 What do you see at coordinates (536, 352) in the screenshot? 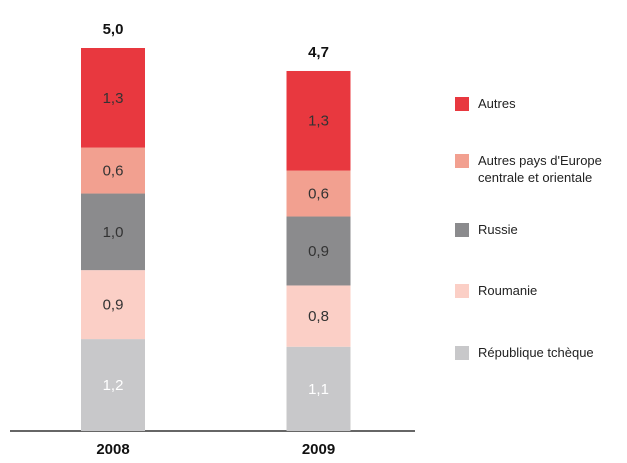
I see `legend-label: République tchèque` at bounding box center [536, 352].